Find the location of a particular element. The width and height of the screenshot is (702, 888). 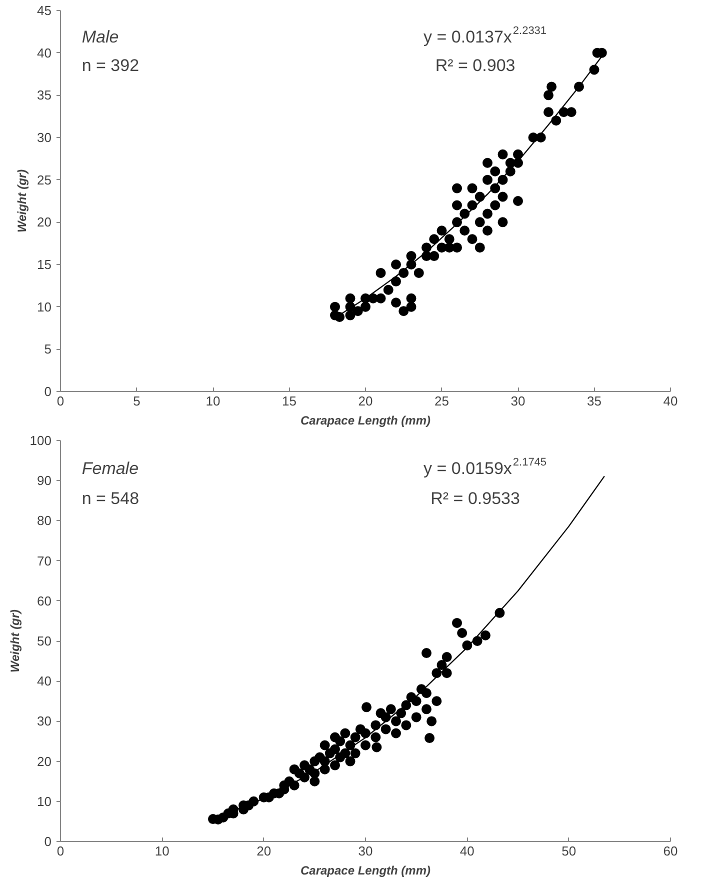

annotation: Female is located at coordinates (110, 468).